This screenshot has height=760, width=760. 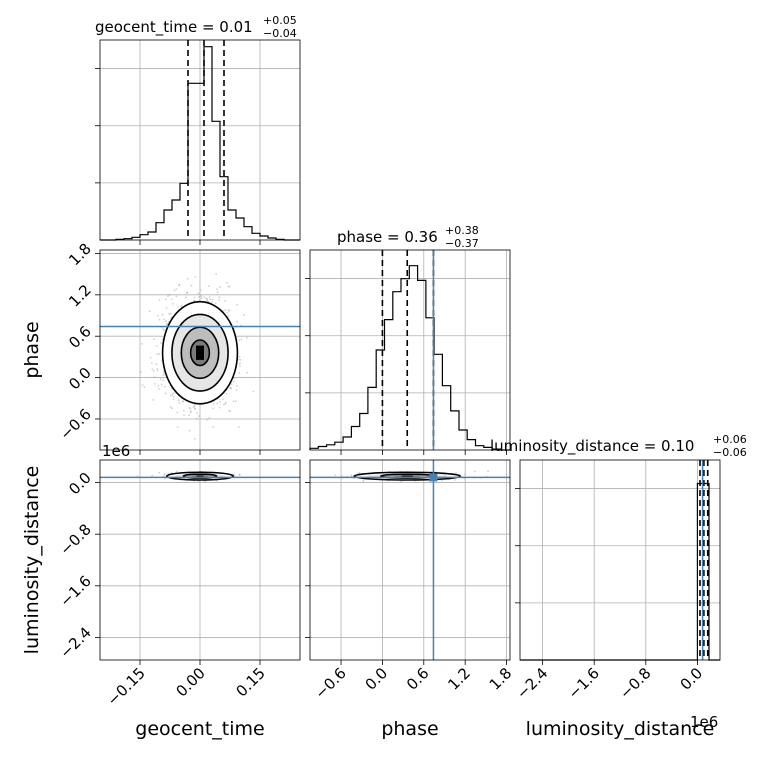 I want to click on x-tick-label-bottom-c1-4: 1.8, so click(x=501, y=679).